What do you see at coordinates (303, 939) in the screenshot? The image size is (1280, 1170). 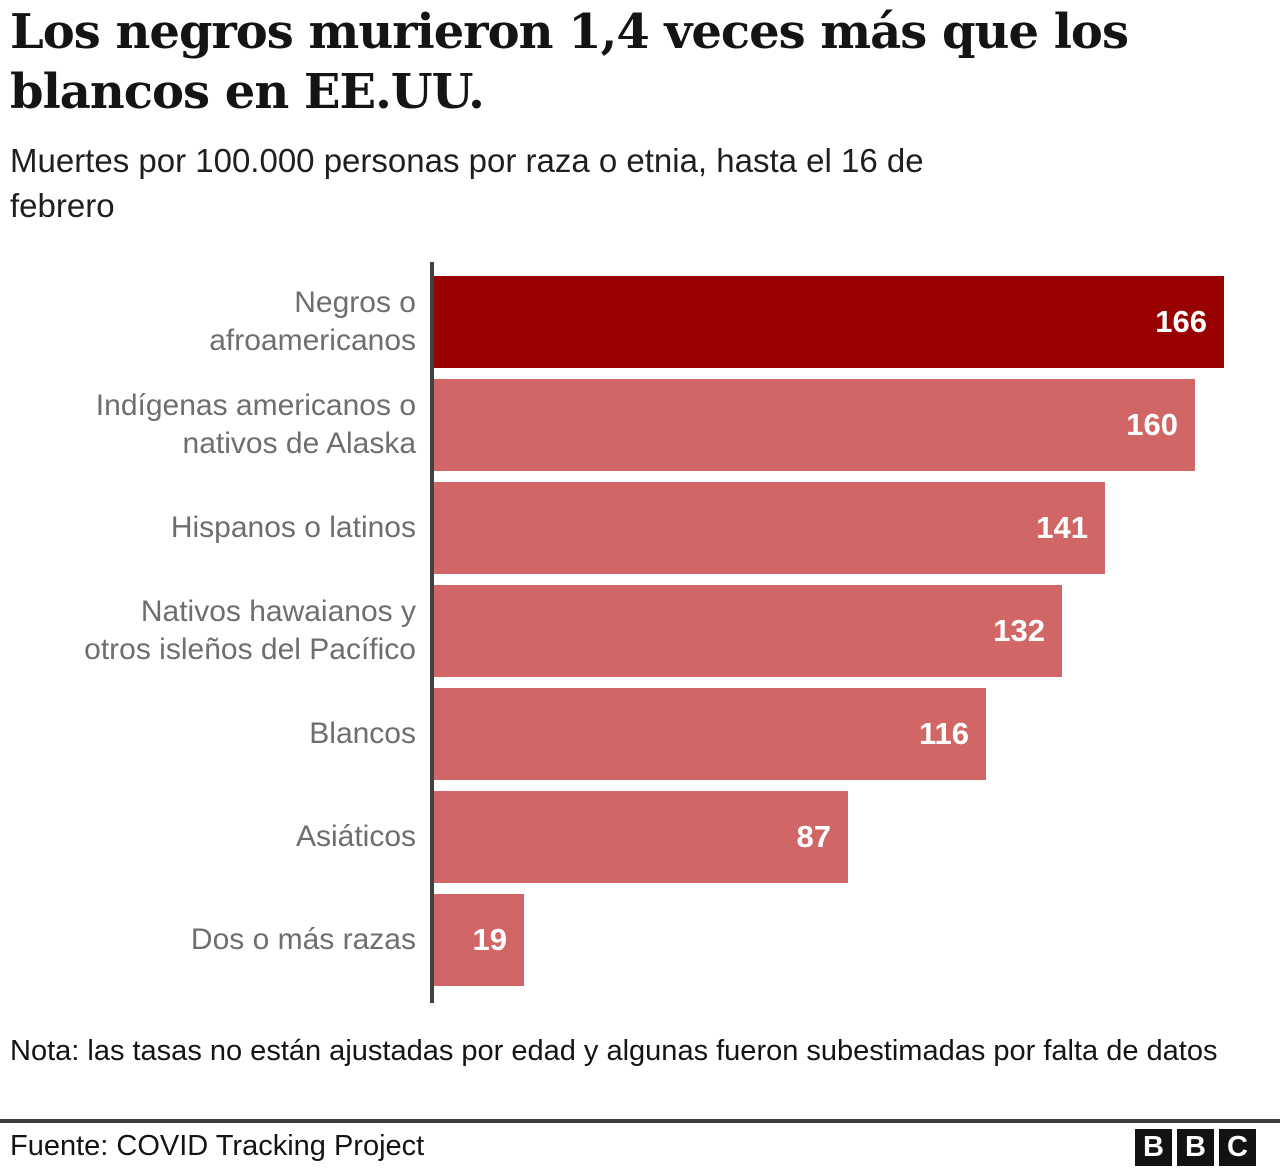 I see `bar-category-label: Dos o más razas` at bounding box center [303, 939].